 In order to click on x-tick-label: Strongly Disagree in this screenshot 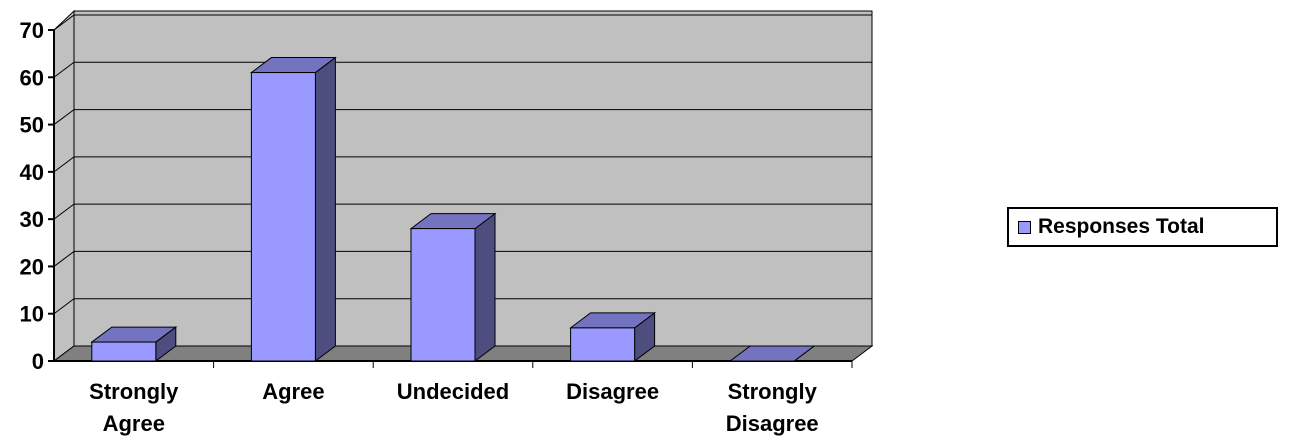, I will do `click(772, 407)`.